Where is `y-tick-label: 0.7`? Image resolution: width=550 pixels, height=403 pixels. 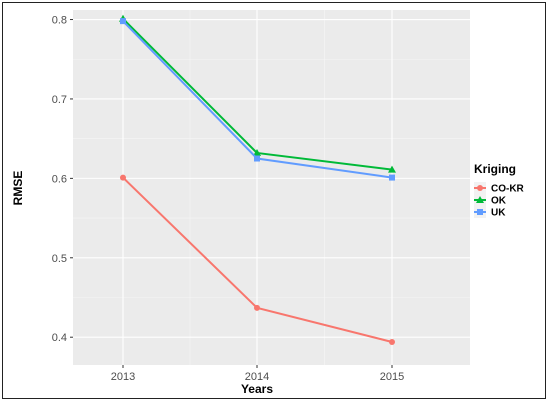 y-tick-label: 0.7 is located at coordinates (59, 100).